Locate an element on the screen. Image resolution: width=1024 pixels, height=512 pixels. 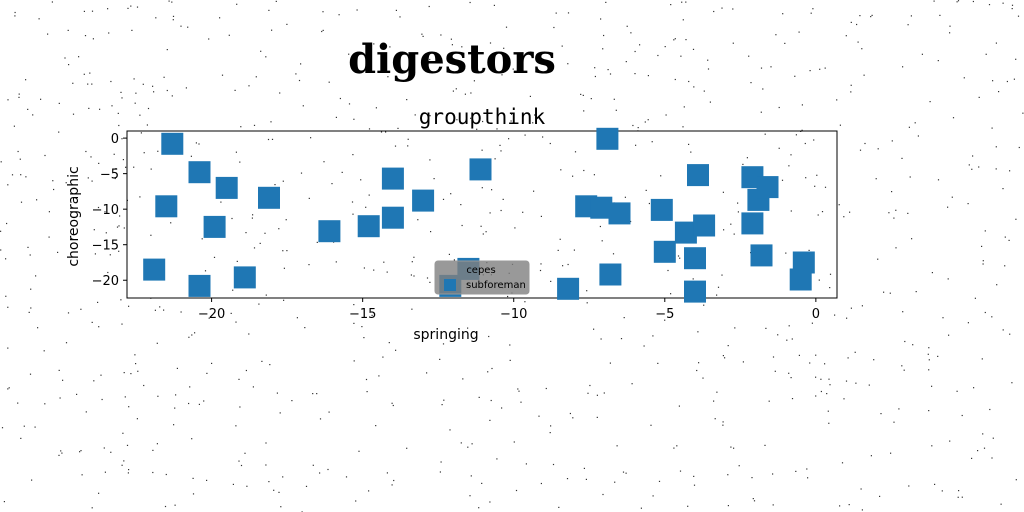
legend-box is located at coordinates (482, 277).